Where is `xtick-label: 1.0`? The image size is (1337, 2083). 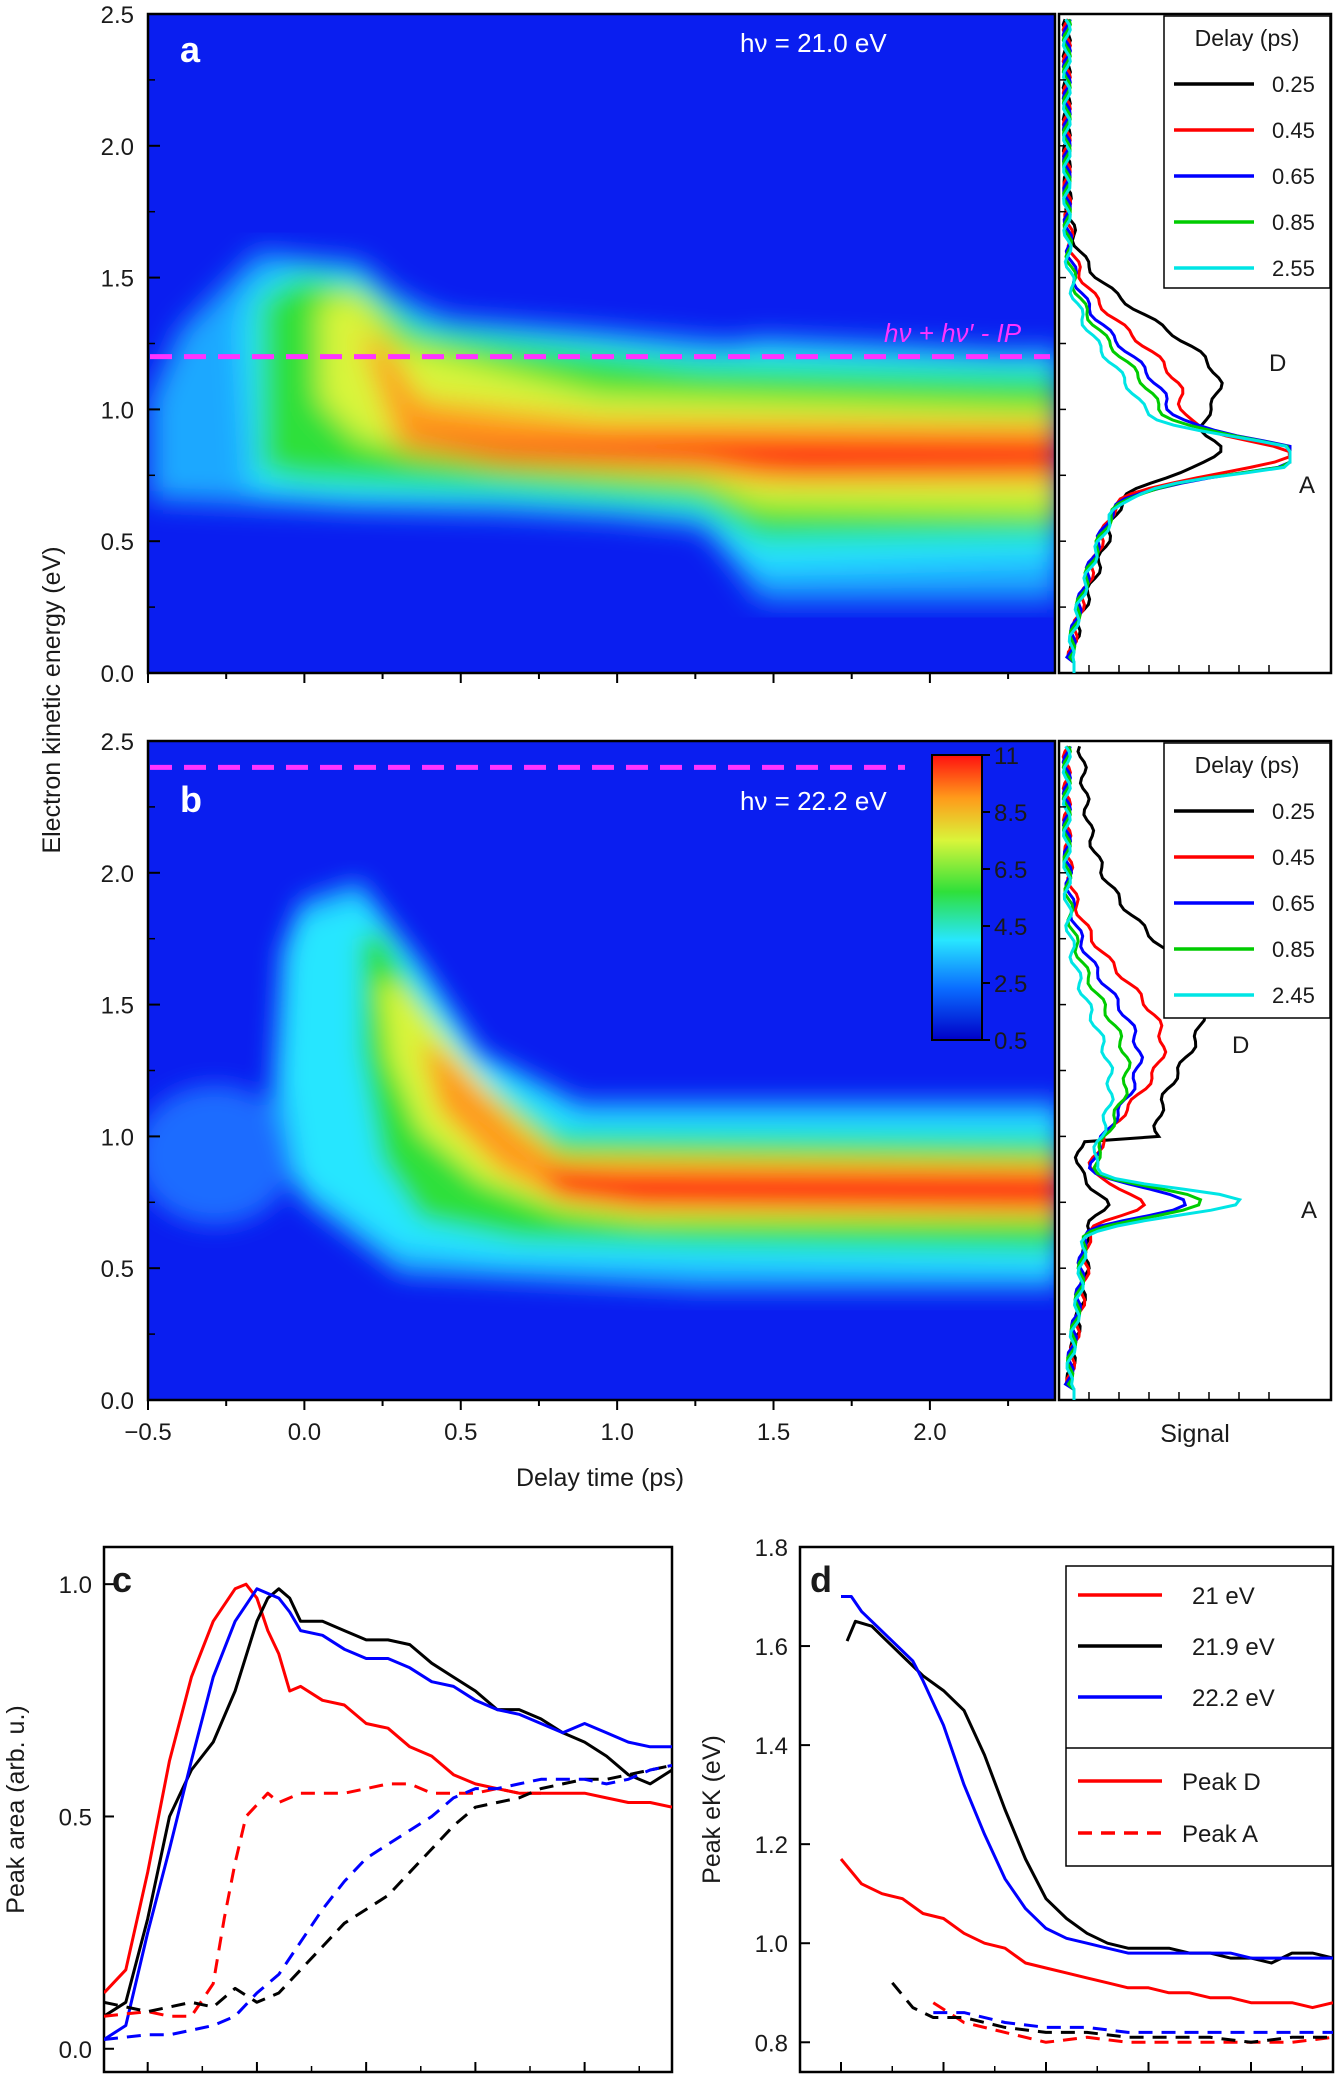 xtick-label: 1.0 is located at coordinates (616, 1432).